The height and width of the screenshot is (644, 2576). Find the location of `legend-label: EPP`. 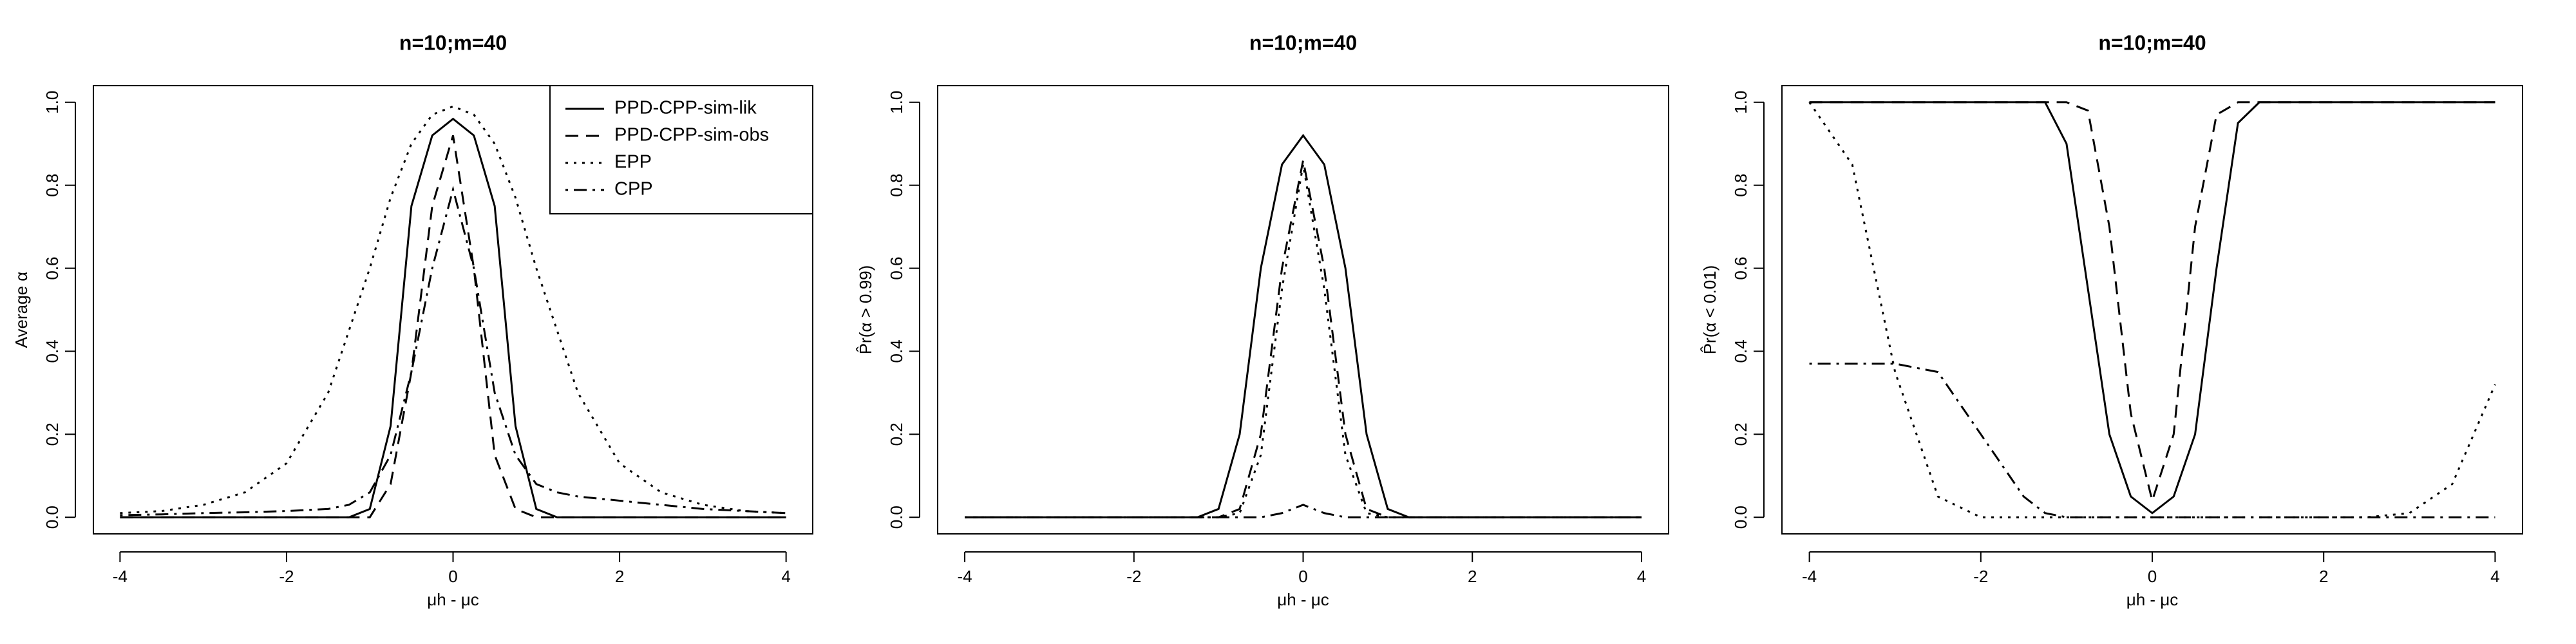

legend-label: EPP is located at coordinates (633, 163).